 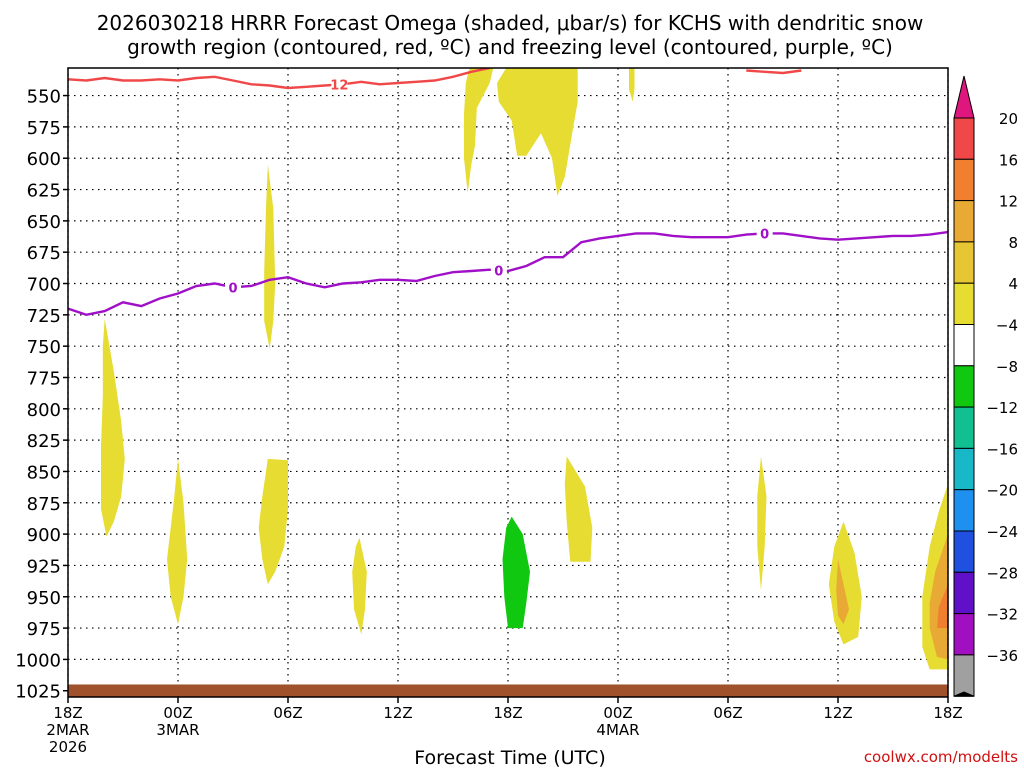 What do you see at coordinates (44, 629) in the screenshot?
I see `y-tick-label: 975` at bounding box center [44, 629].